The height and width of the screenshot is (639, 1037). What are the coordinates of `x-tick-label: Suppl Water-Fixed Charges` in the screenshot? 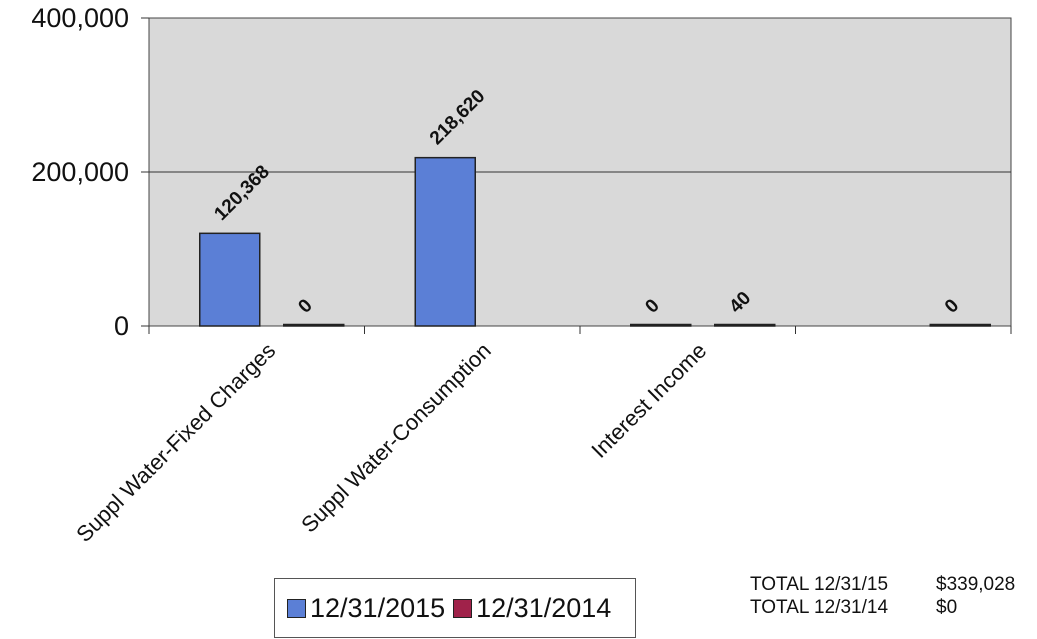 It's located at (175, 442).